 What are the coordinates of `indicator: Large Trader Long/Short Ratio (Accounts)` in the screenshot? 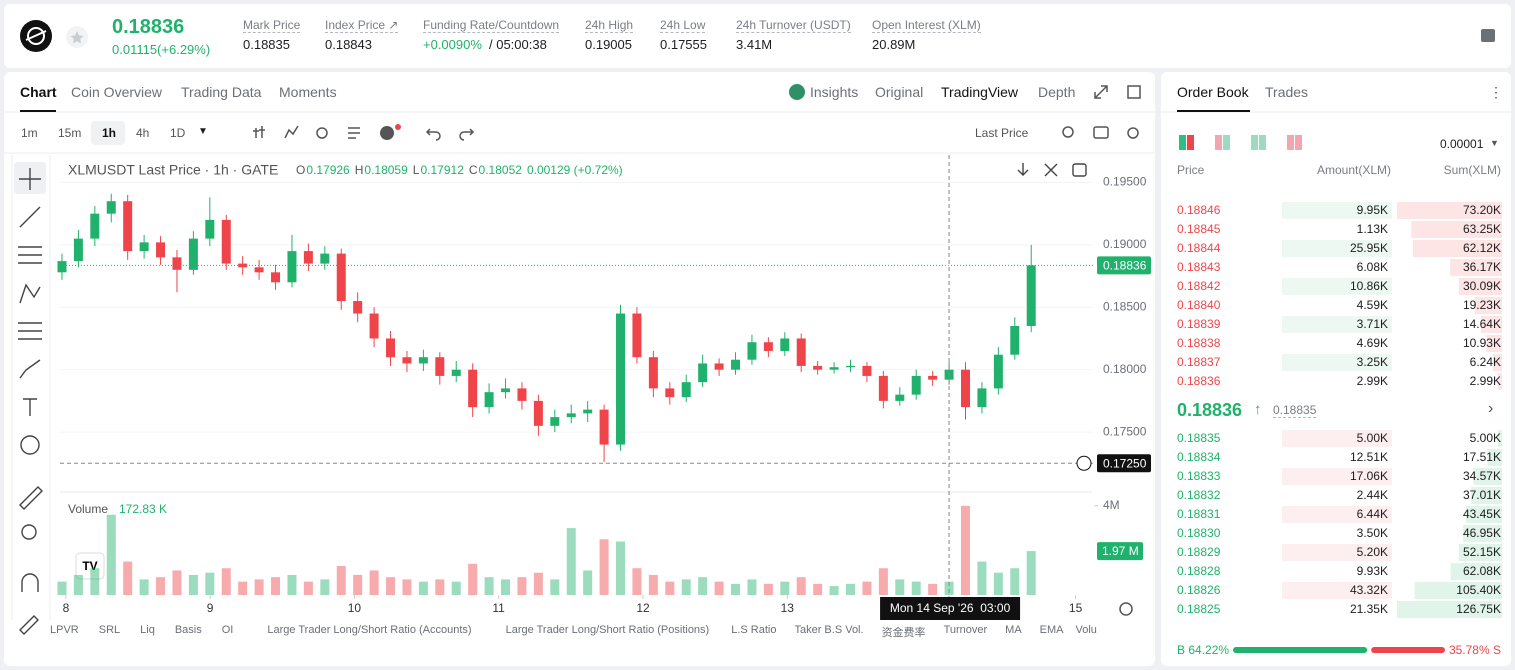 It's located at (369, 630).